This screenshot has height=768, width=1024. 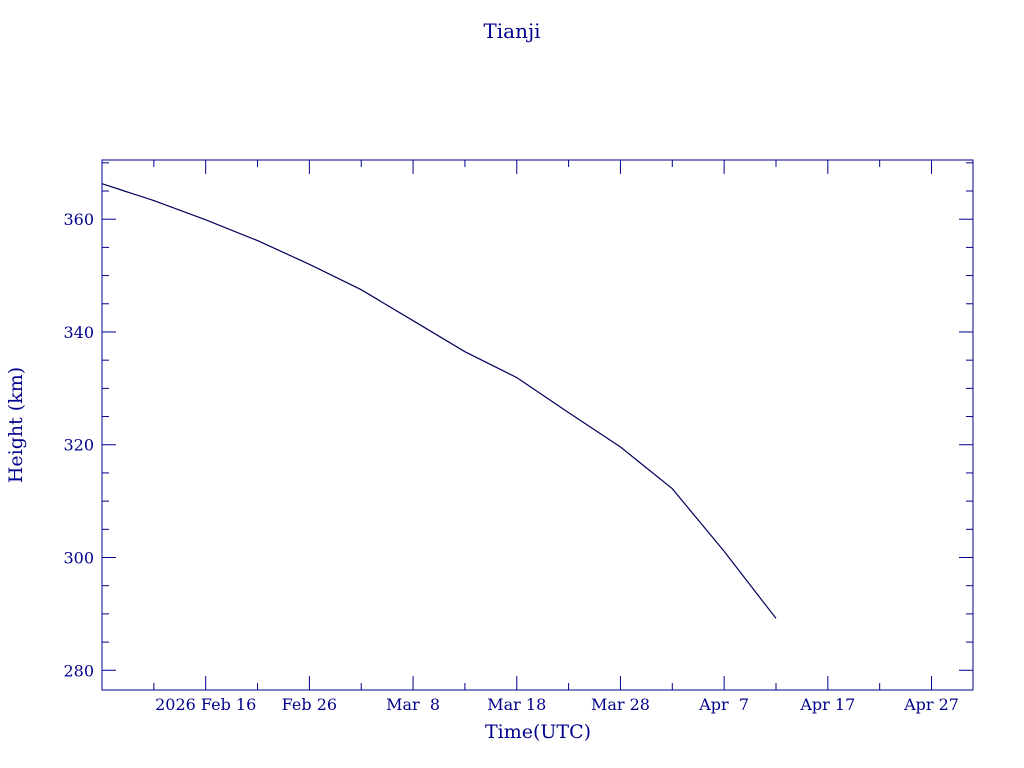 What do you see at coordinates (78, 219) in the screenshot?
I see `y-tick-label: 360` at bounding box center [78, 219].